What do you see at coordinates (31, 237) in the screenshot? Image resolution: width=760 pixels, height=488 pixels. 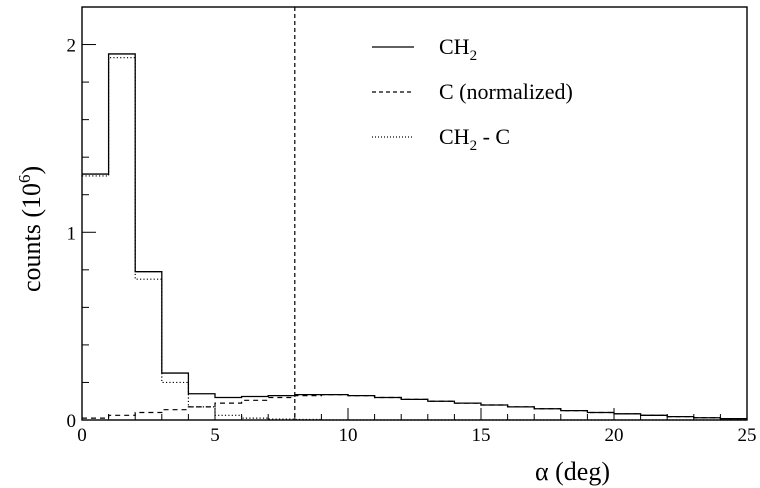 I see `y-axis-title-main: counts (10` at bounding box center [31, 237].